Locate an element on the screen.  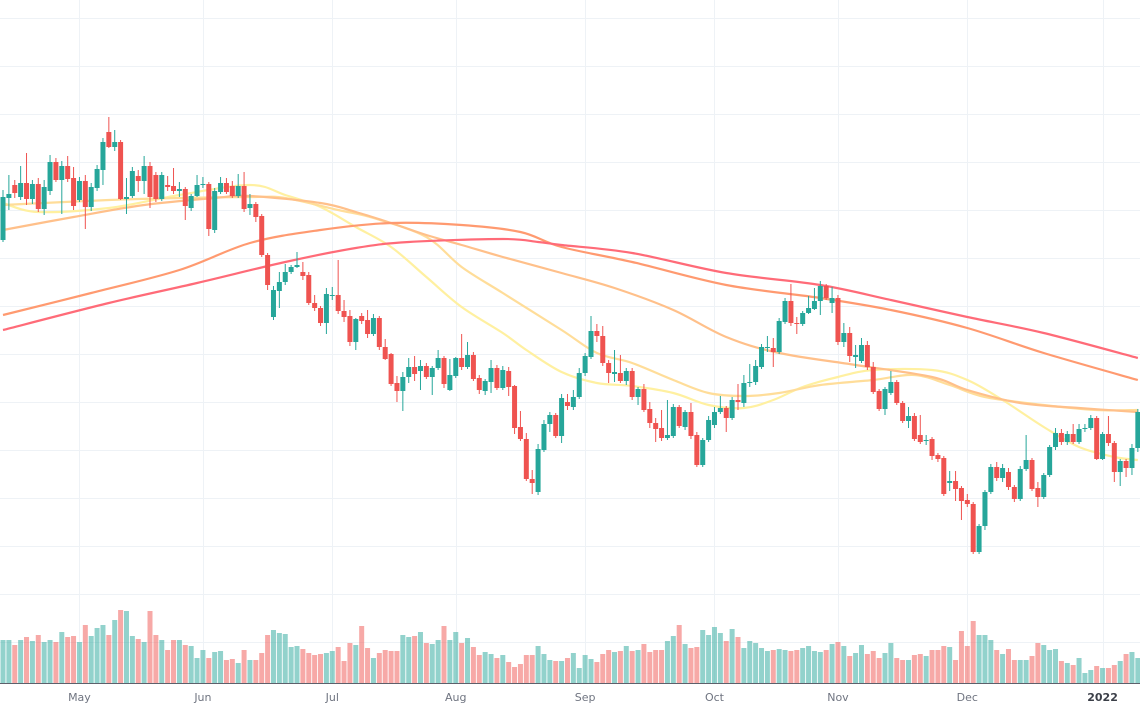
x-tick-label: May is located at coordinates (79, 697).